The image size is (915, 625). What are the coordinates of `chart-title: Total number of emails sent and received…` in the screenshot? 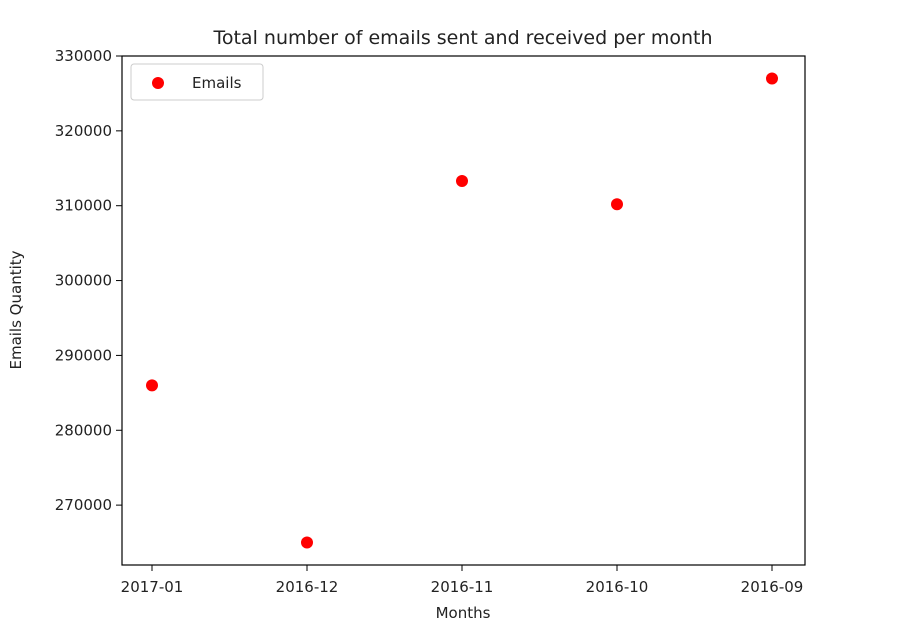 It's located at (462, 38).